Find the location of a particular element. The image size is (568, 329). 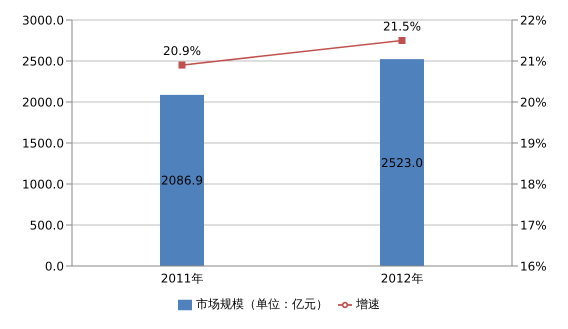

y-tick-label: 2500.0 is located at coordinates (43, 61).